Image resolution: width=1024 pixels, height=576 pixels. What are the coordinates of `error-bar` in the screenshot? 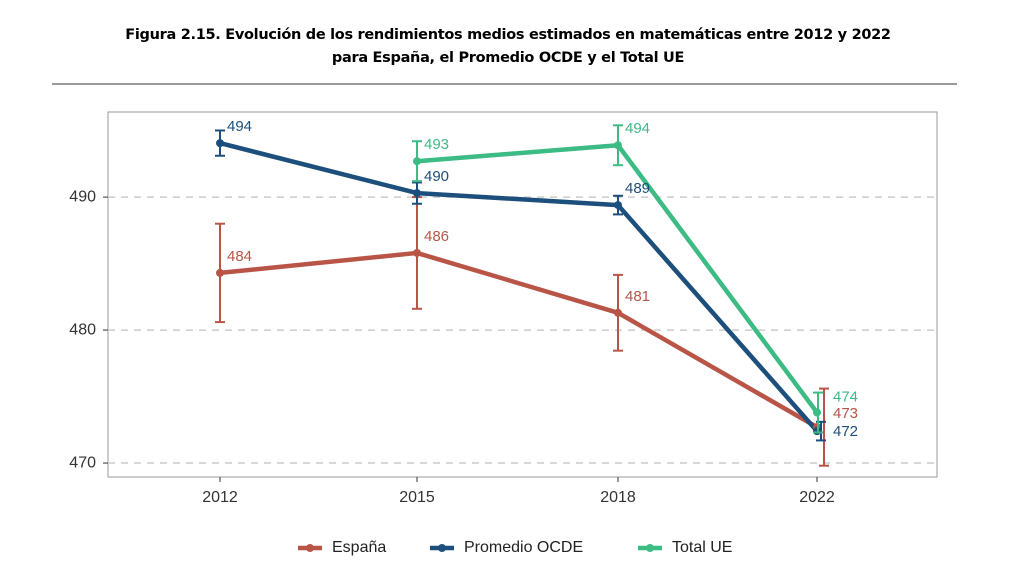 It's located at (824, 427).